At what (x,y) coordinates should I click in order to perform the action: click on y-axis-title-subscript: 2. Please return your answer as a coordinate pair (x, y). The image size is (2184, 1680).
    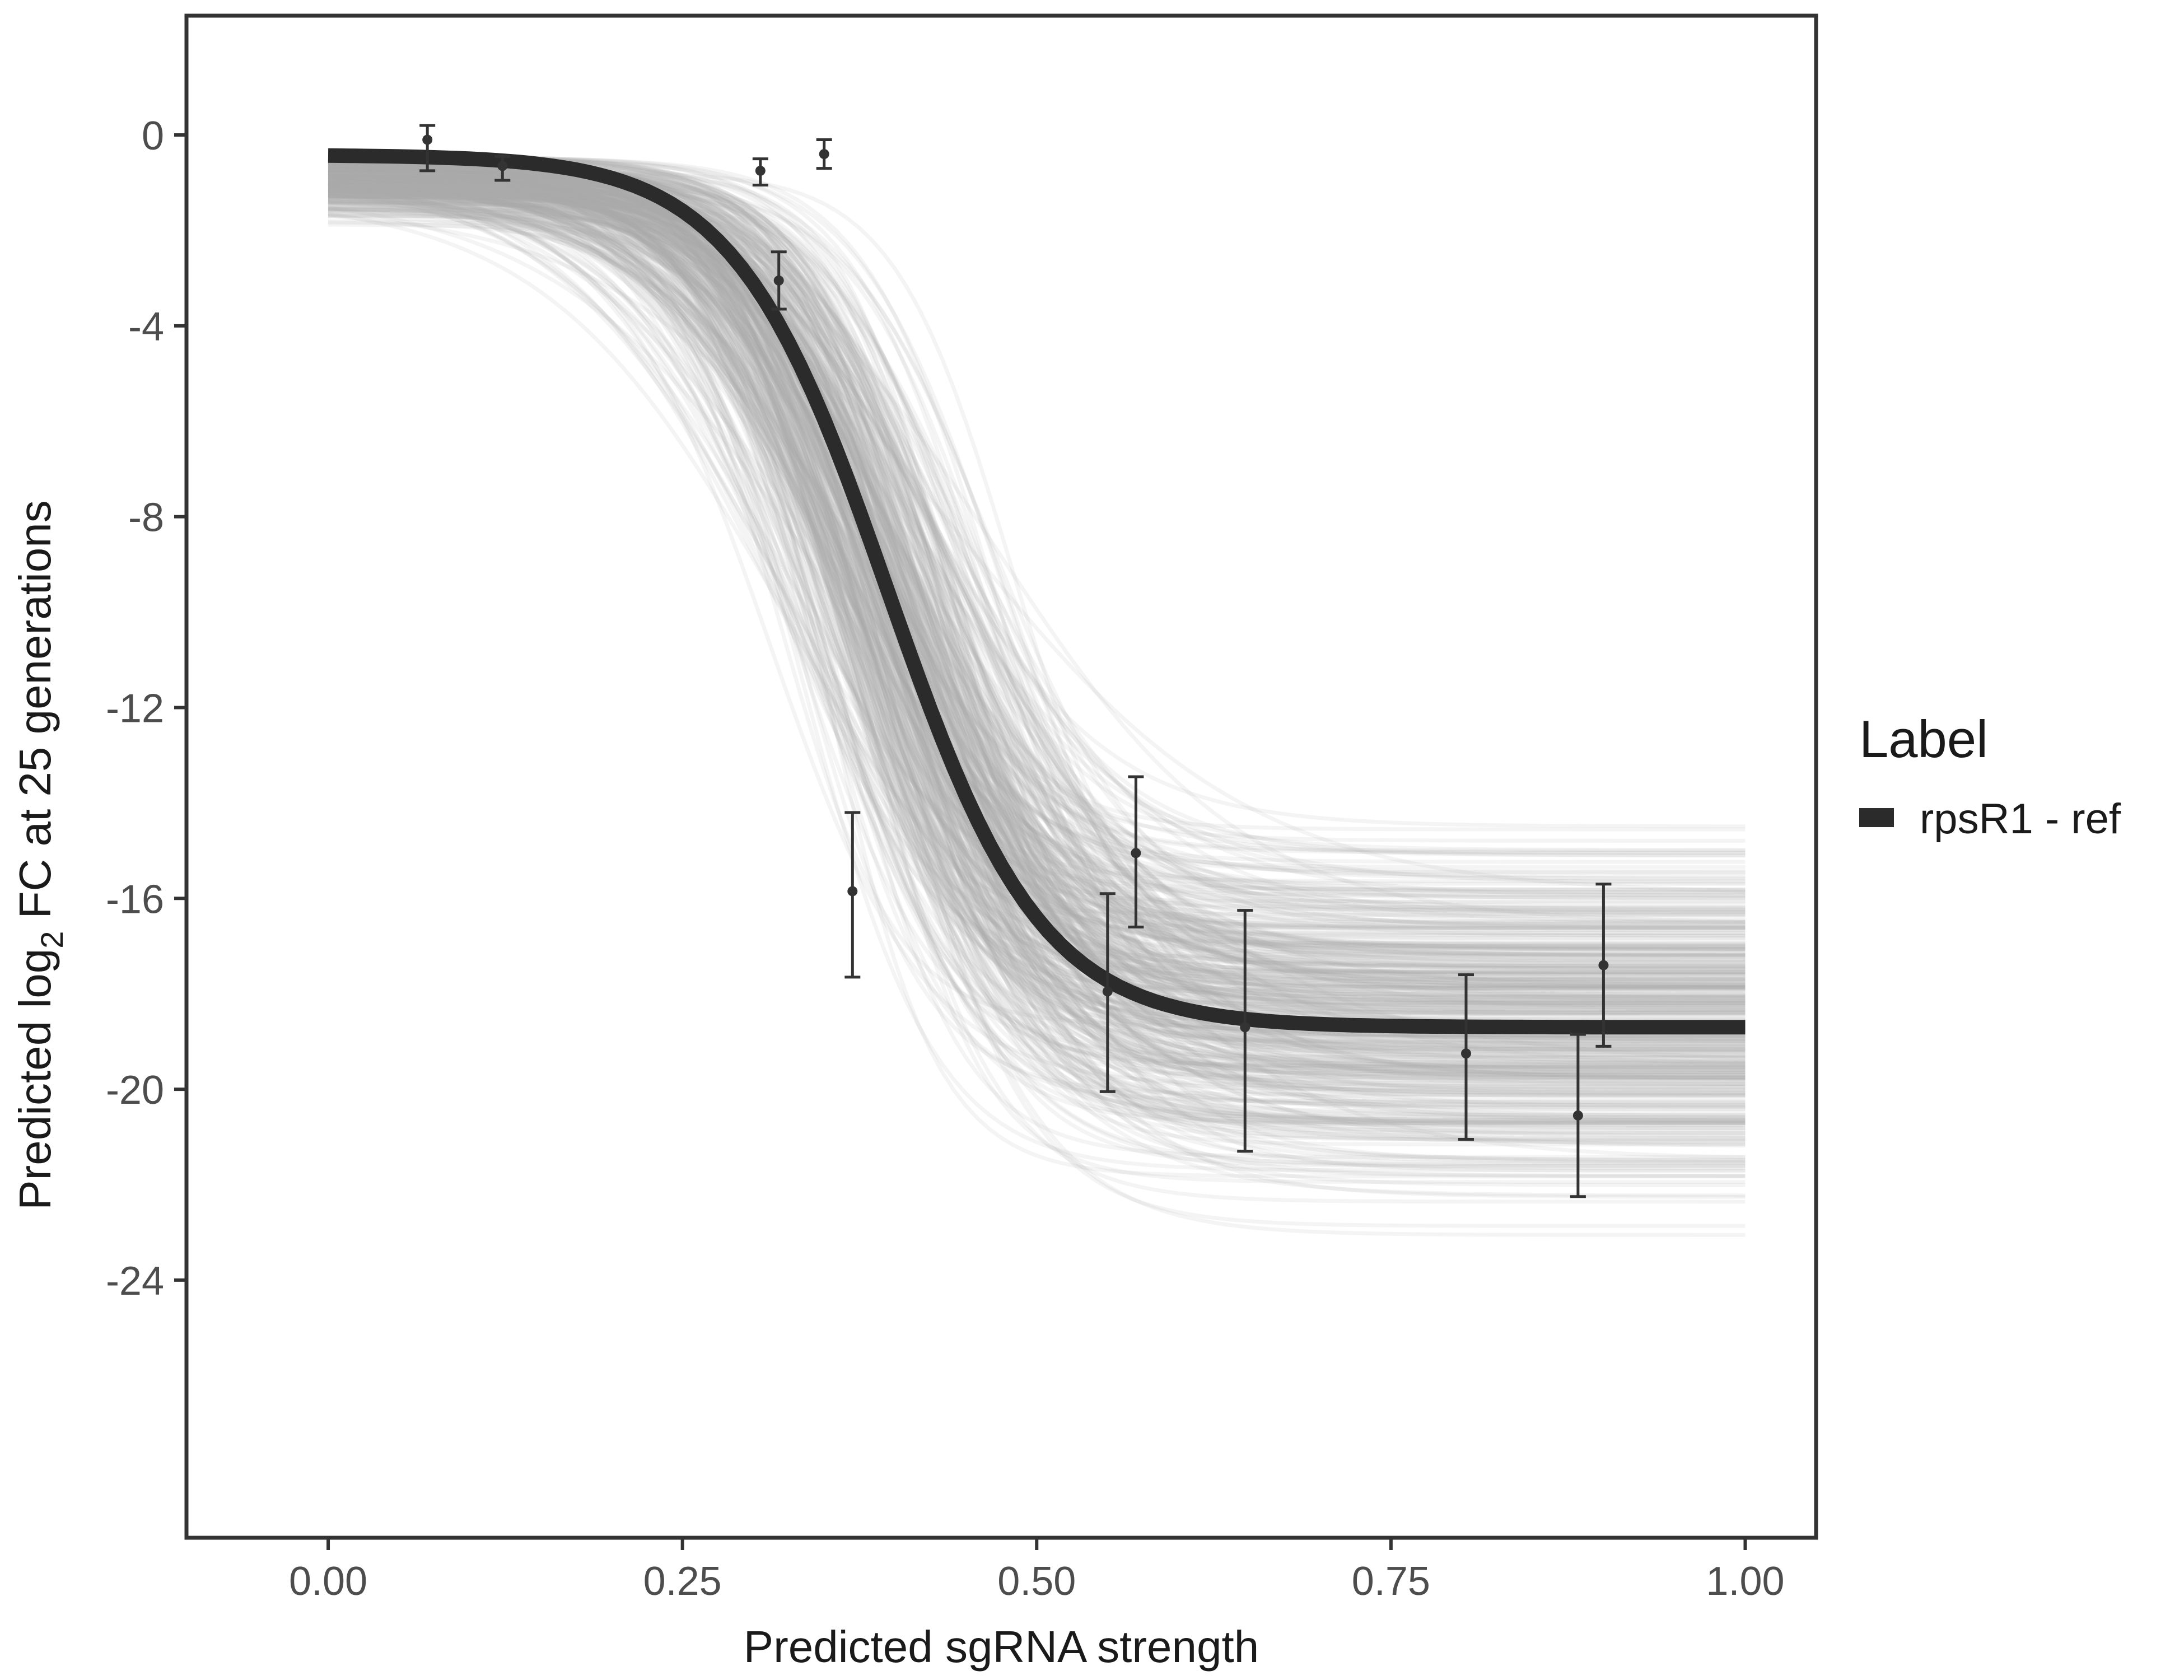
    Looking at the image, I should click on (52, 940).